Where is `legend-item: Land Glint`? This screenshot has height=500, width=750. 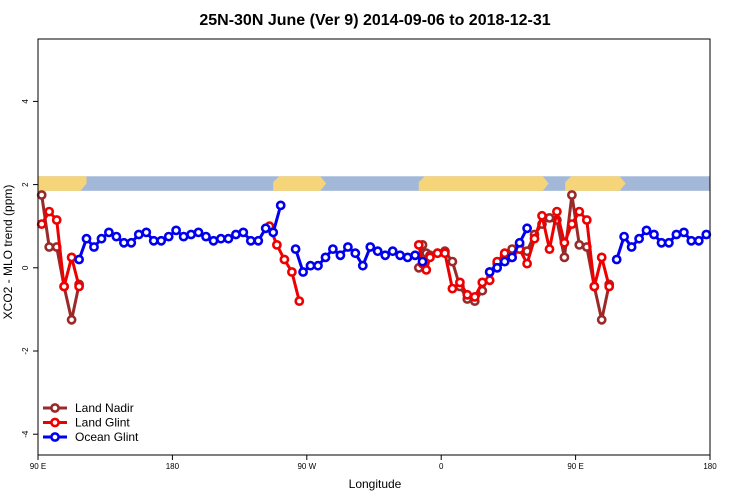
legend-item: Land Glint is located at coordinates (86, 423).